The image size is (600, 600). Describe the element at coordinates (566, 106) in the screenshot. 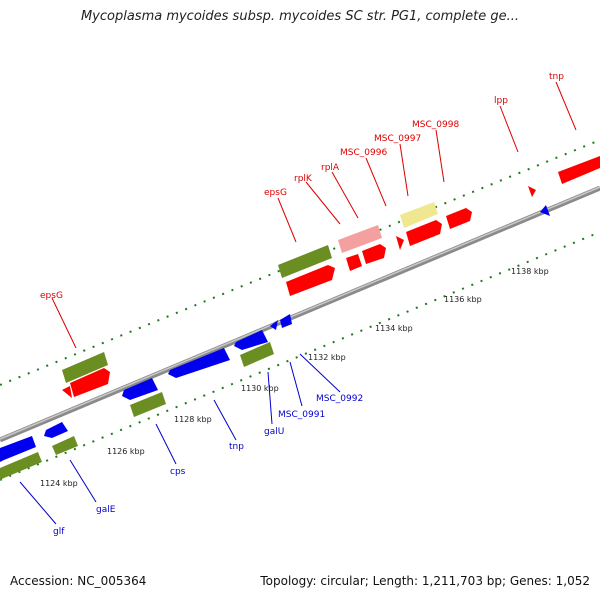

I see `leader-tnp` at that location.